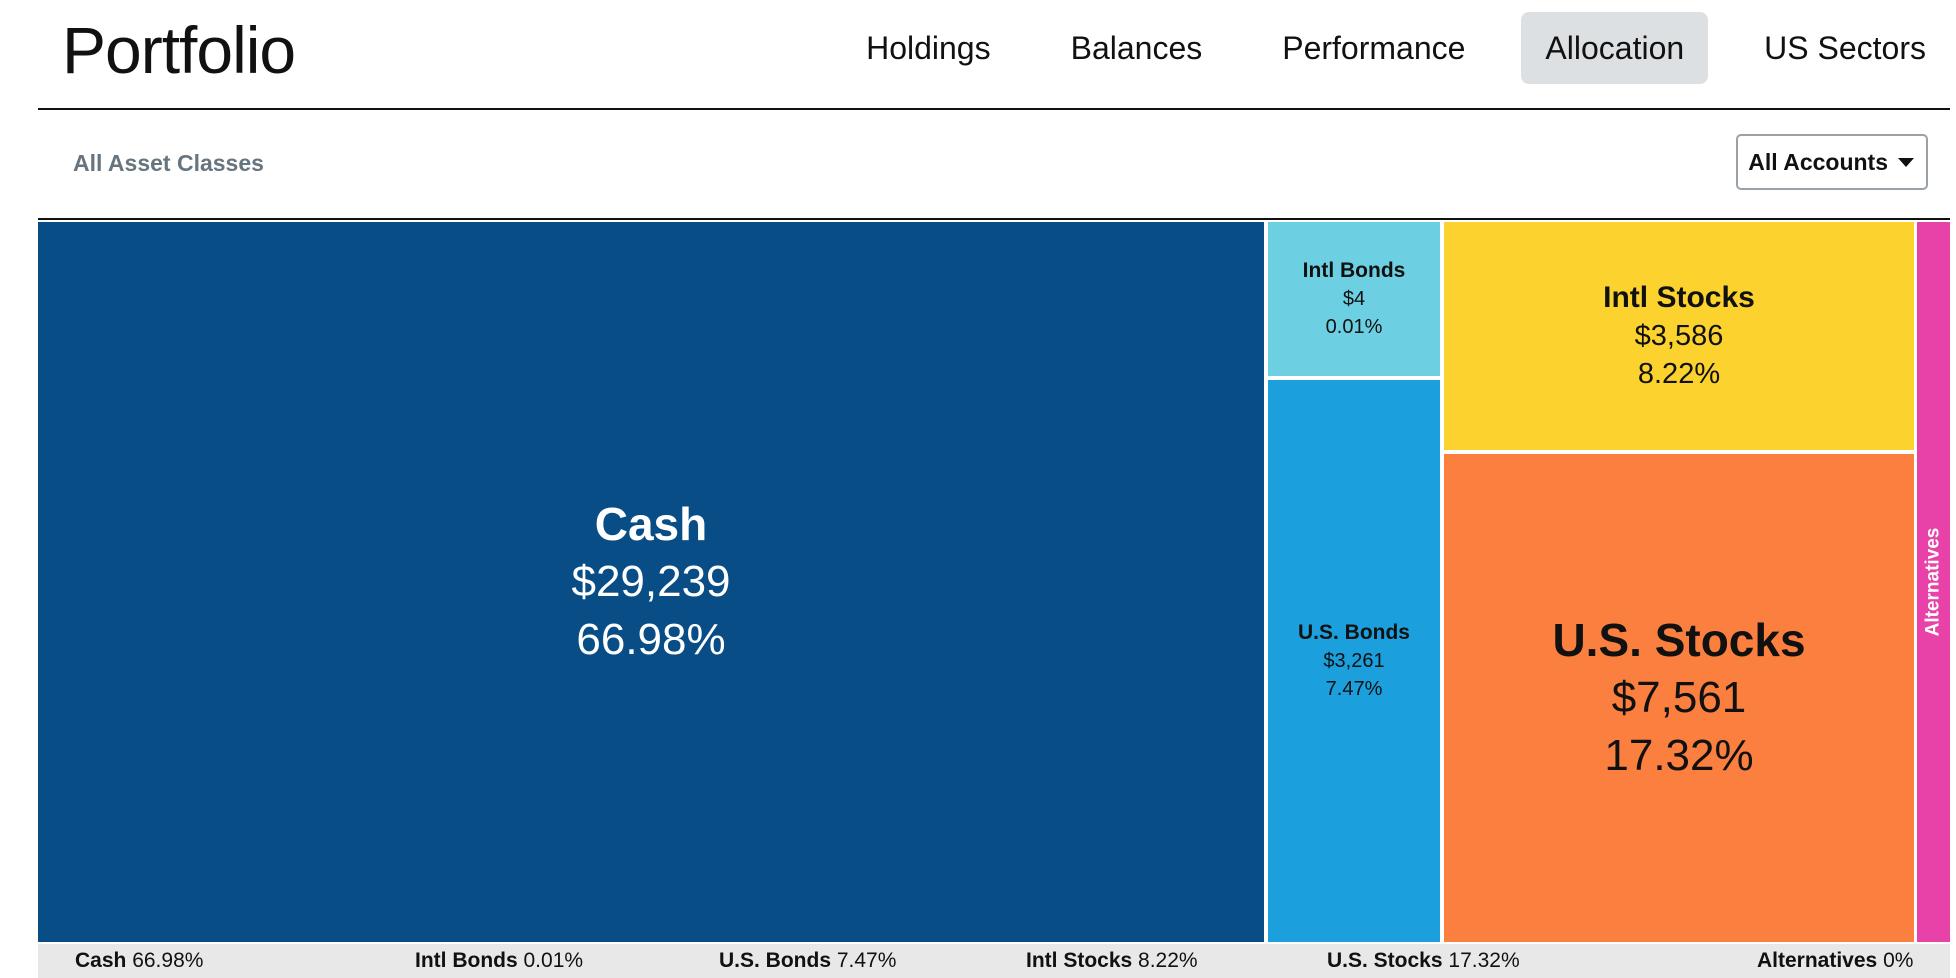  I want to click on treemap-tile-us-bonds: U.S. Bonds $3,261 7.47%, so click(1354, 661).